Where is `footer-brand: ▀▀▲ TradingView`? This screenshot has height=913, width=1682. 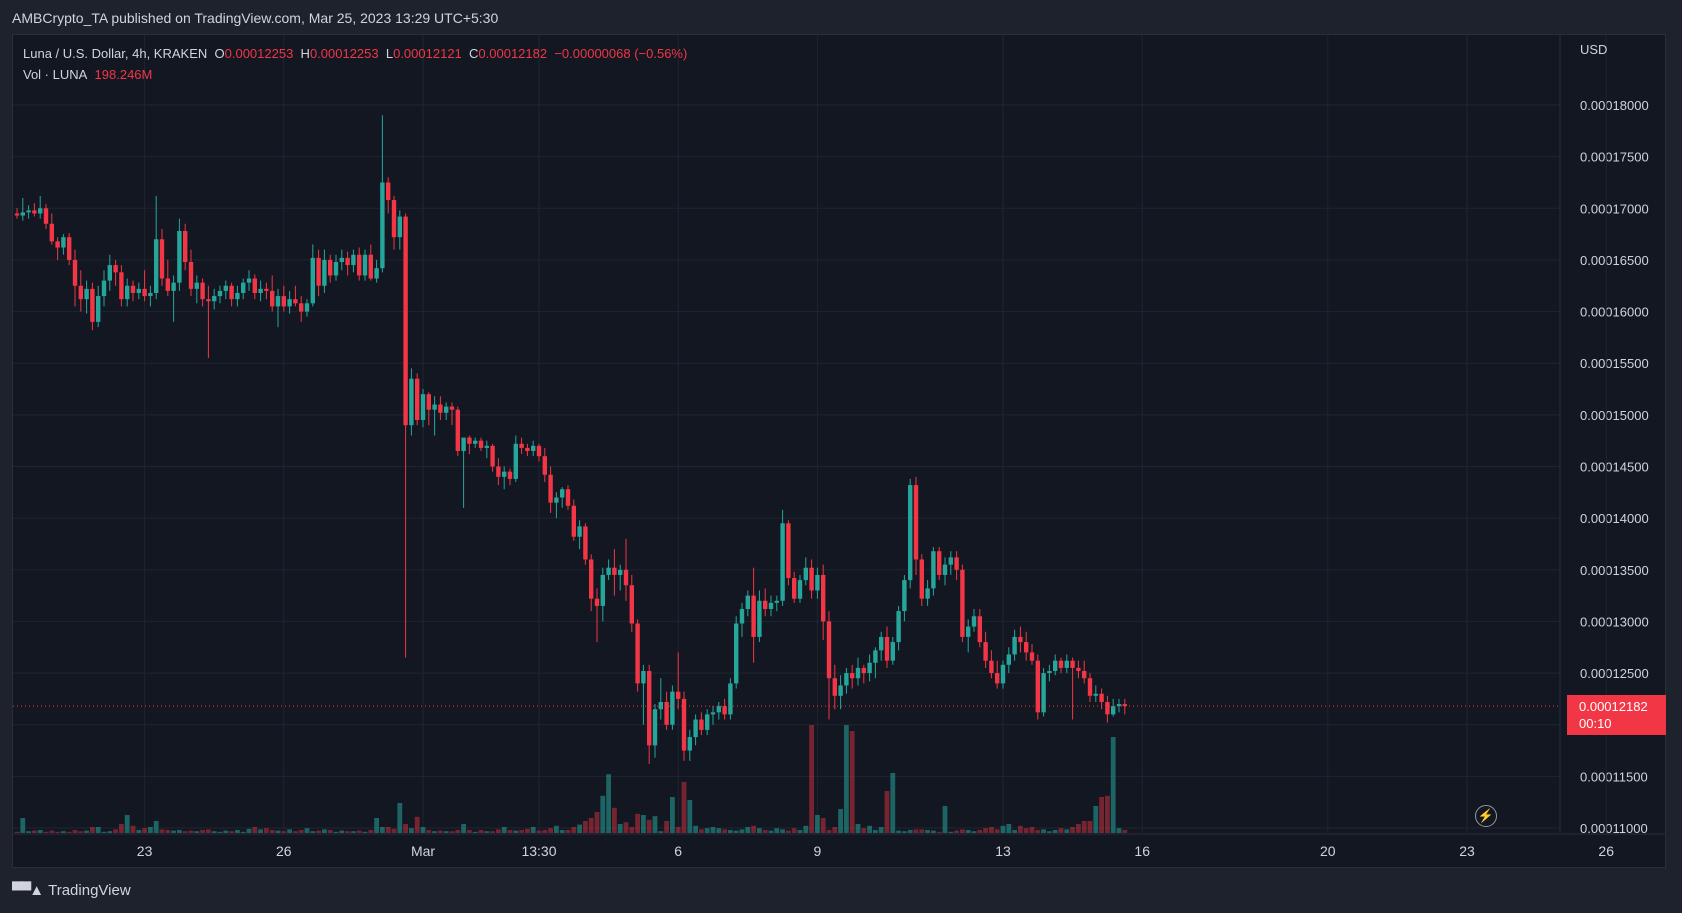 footer-brand: ▀▀▲ TradingView is located at coordinates (71, 890).